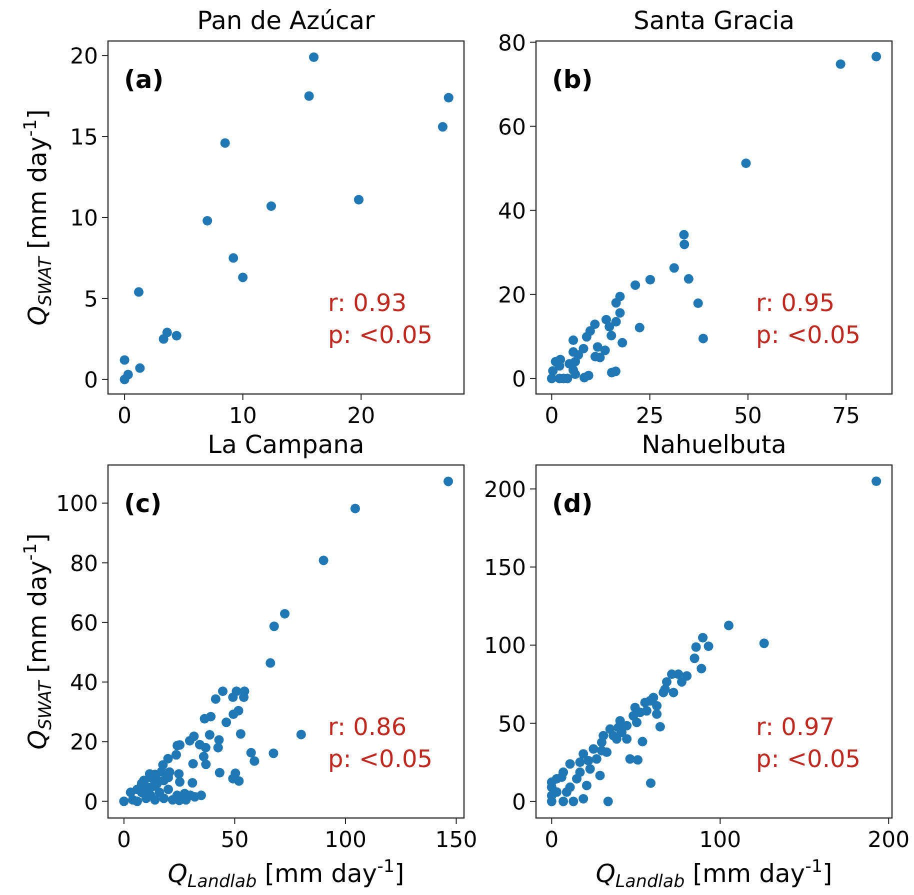 The image size is (914, 895). Describe the element at coordinates (91, 299) in the screenshot. I see `y-tick-label: 5` at that location.